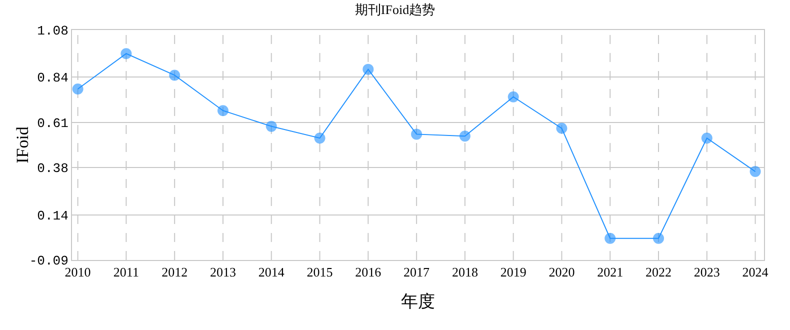  Describe the element at coordinates (175, 272) in the screenshot. I see `x-tick-label: 2012` at that location.